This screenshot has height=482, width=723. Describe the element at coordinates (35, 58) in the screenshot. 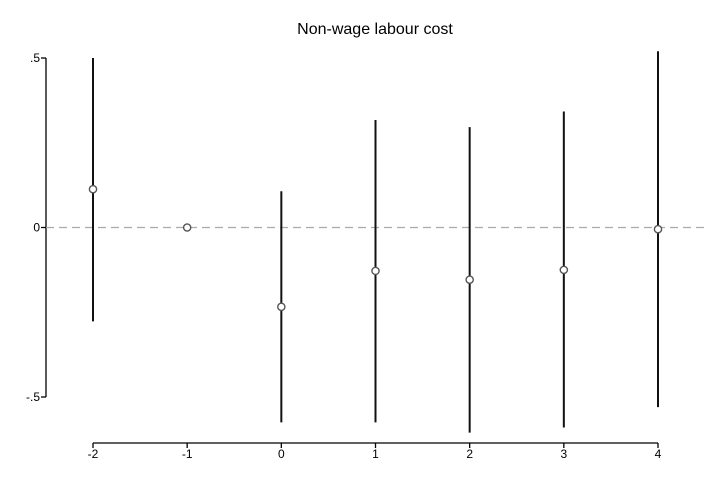

I see `y-tick-label: .5` at that location.